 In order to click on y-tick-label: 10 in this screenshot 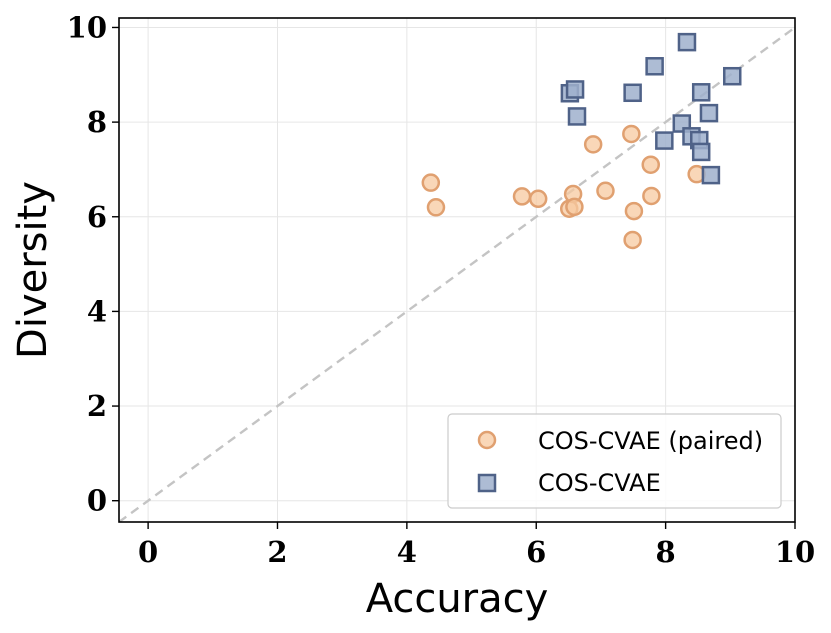, I will do `click(87, 27)`.